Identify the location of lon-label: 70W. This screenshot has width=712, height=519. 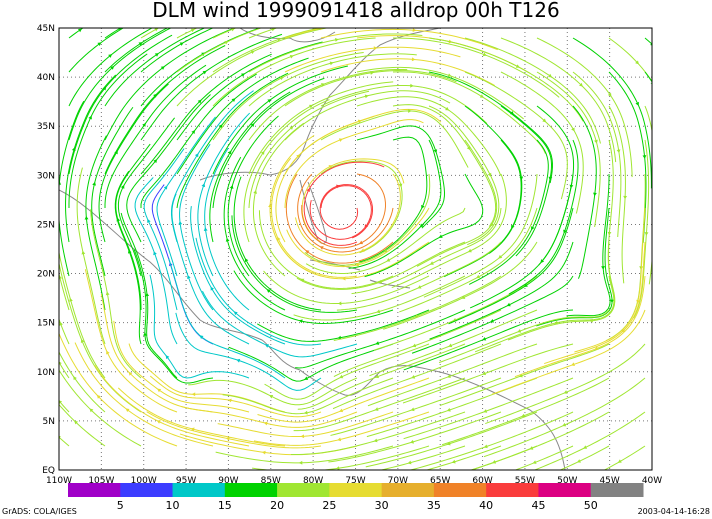
(398, 481).